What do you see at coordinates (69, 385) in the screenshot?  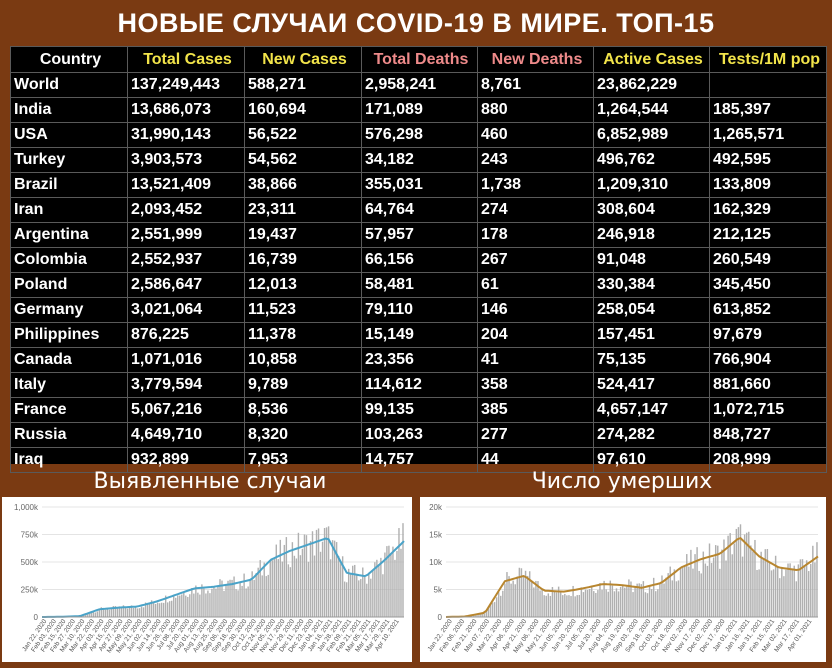 I see `country-cell: Italy` at bounding box center [69, 385].